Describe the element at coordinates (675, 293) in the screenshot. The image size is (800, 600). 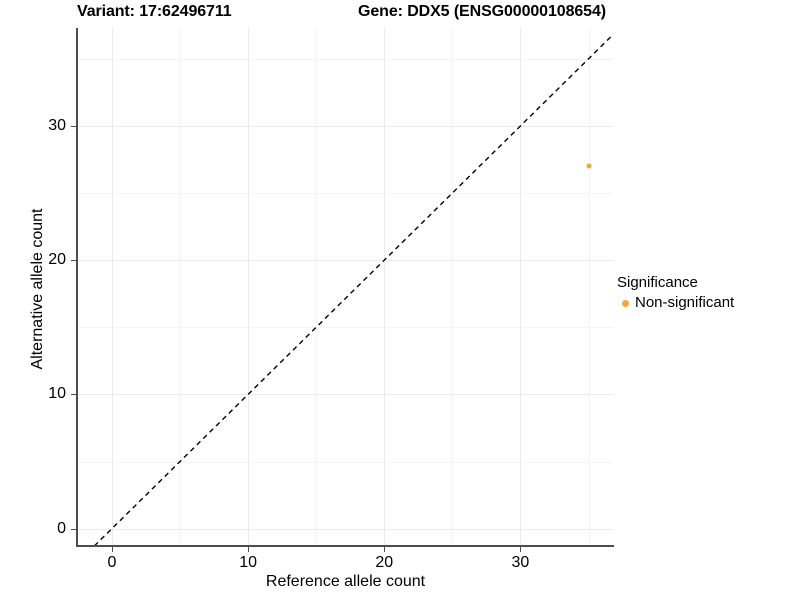
I see `legend: Significance Non-significant` at that location.